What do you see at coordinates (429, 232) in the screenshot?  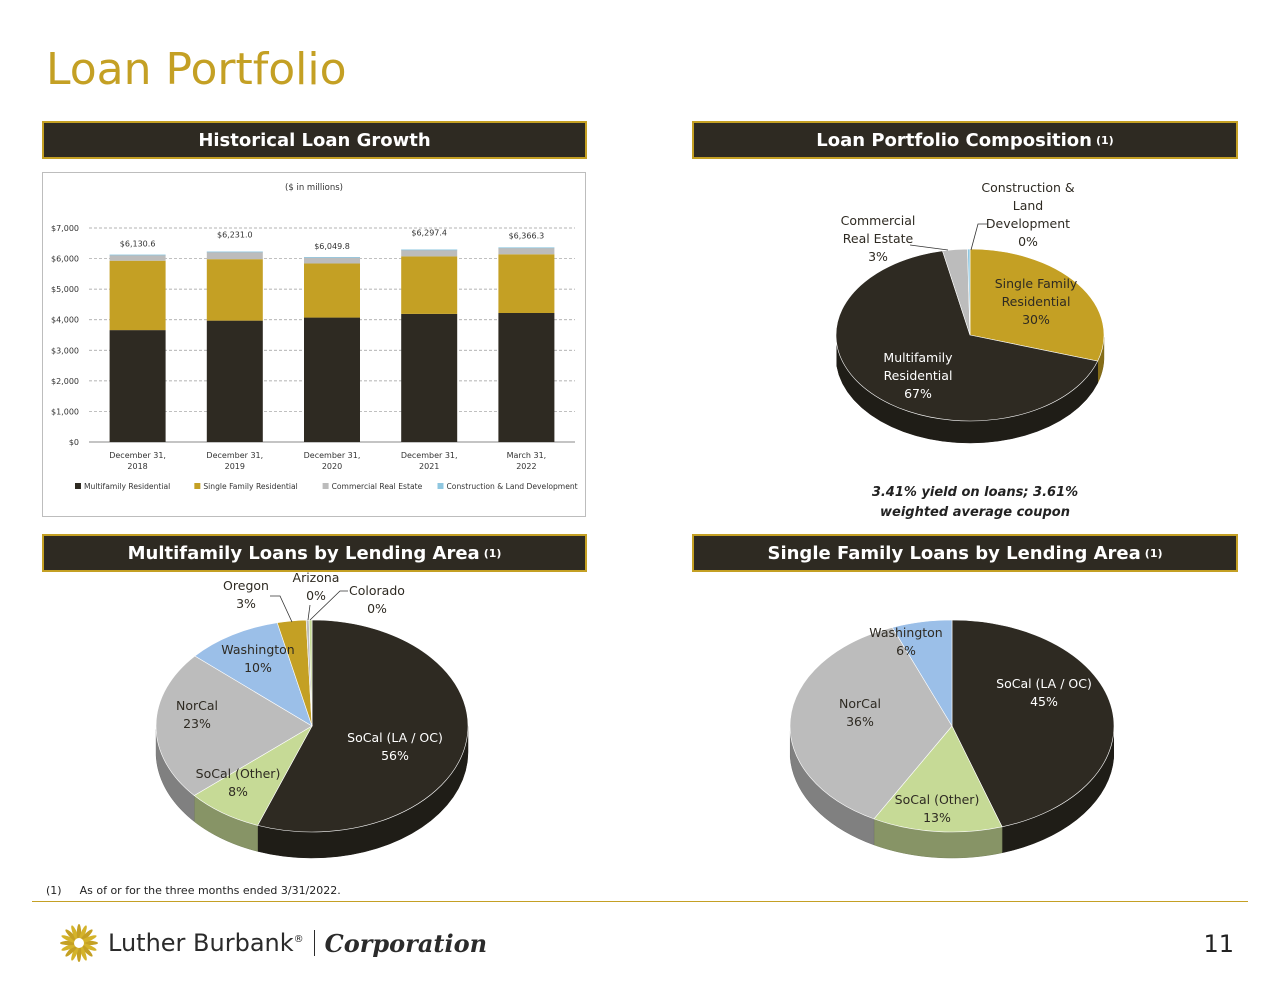 I see `bar-total-label: $6,297.4` at bounding box center [429, 232].